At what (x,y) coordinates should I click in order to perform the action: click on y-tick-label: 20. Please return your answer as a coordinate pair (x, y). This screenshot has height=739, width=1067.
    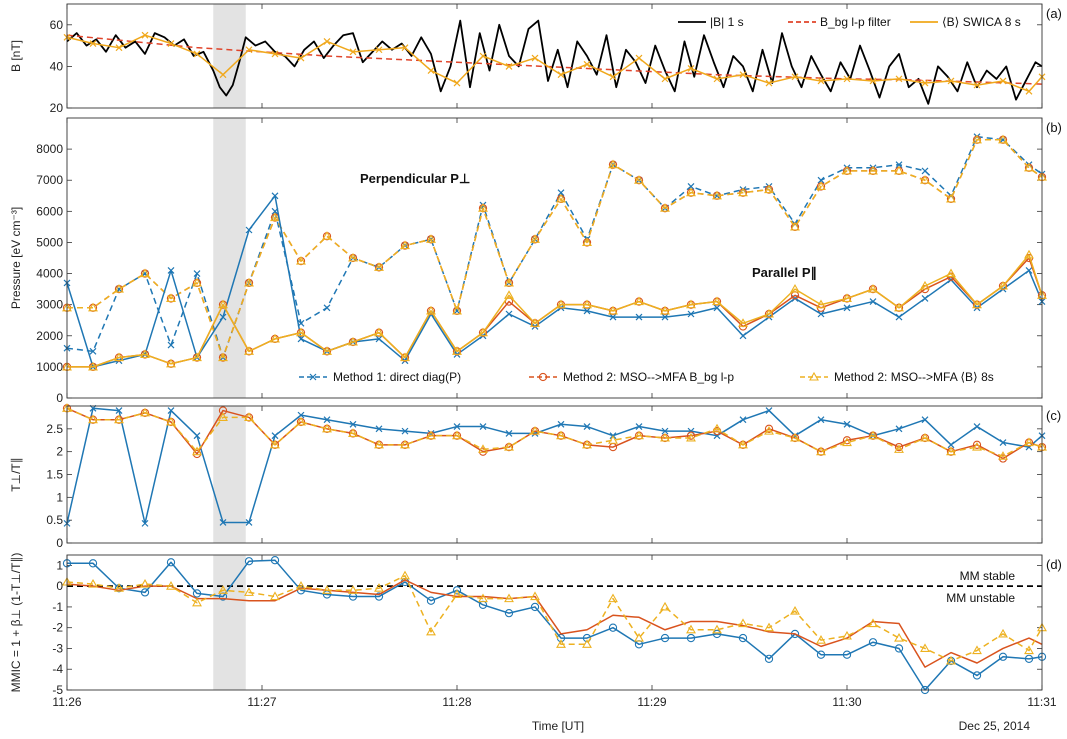
    Looking at the image, I should click on (57, 108).